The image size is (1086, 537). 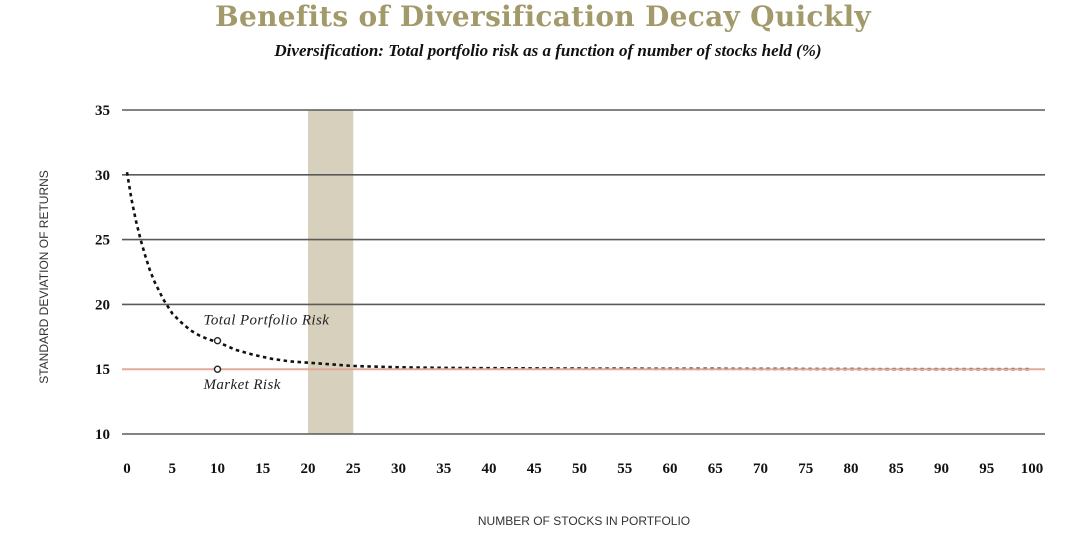 What do you see at coordinates (398, 469) in the screenshot?
I see `x-tick-label: 30` at bounding box center [398, 469].